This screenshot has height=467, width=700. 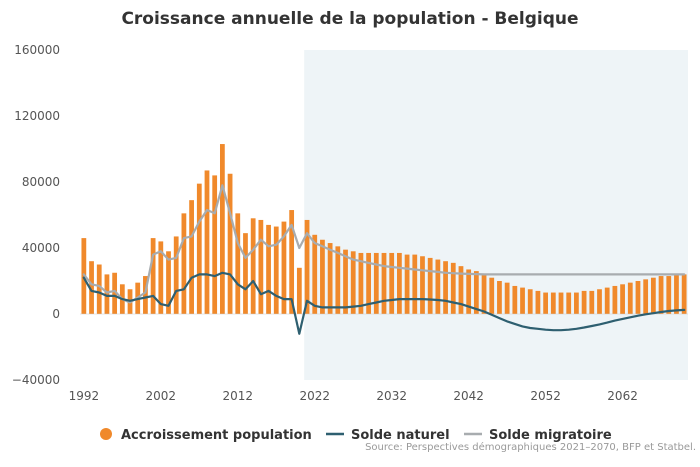 What do you see at coordinates (307, 266) in the screenshot?
I see `bar-2021` at bounding box center [307, 266].